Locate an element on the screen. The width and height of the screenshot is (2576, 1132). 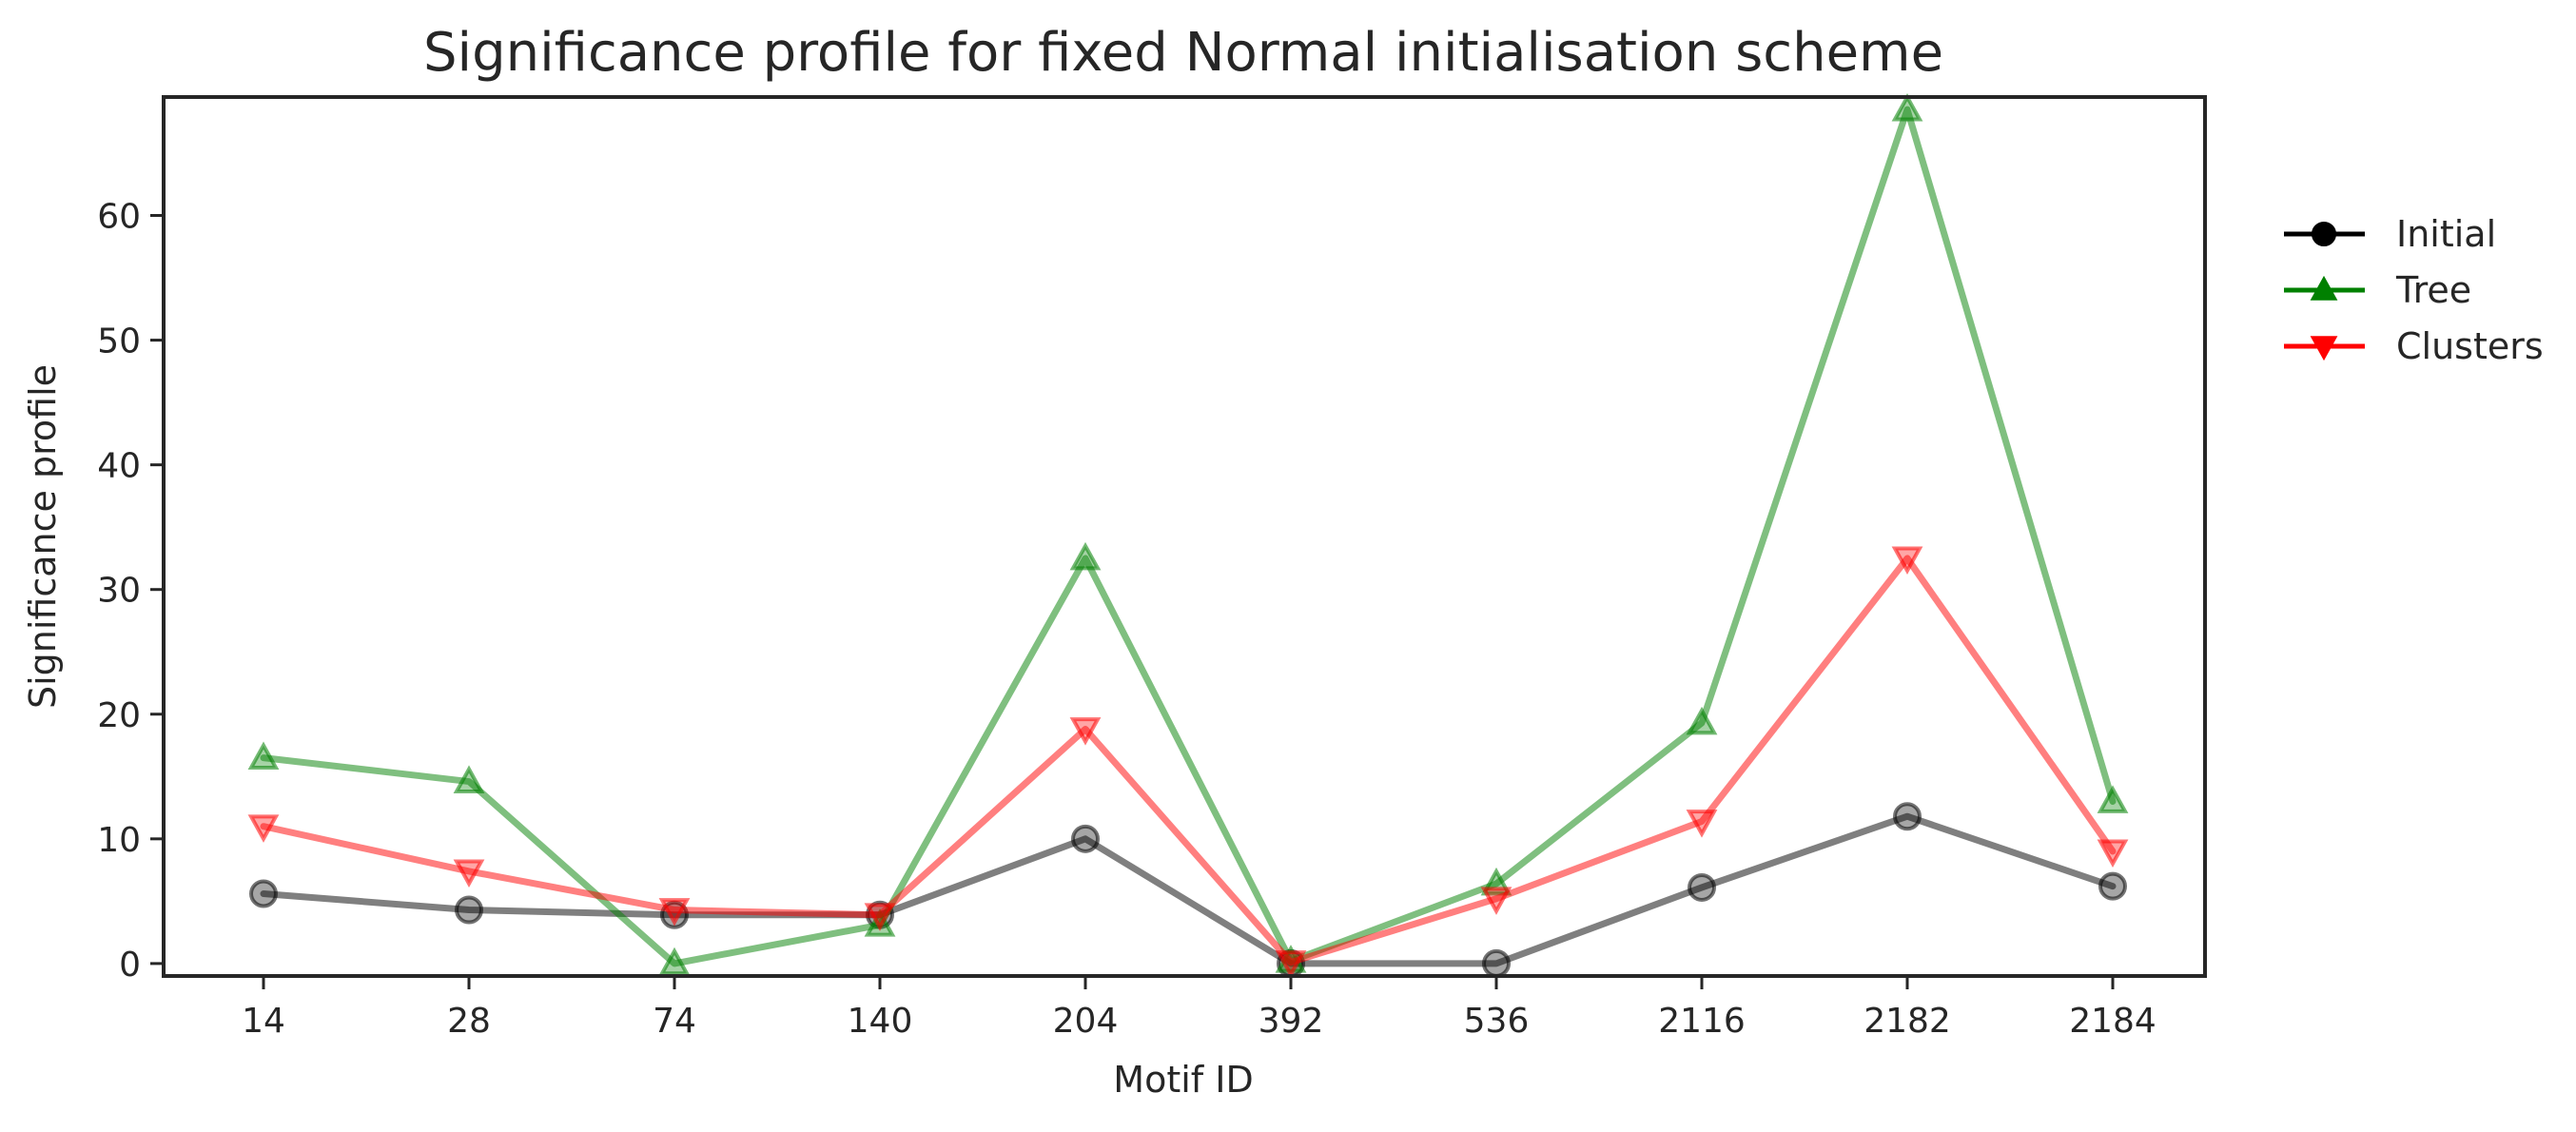
y-tick-label: 10 is located at coordinates (119, 840).